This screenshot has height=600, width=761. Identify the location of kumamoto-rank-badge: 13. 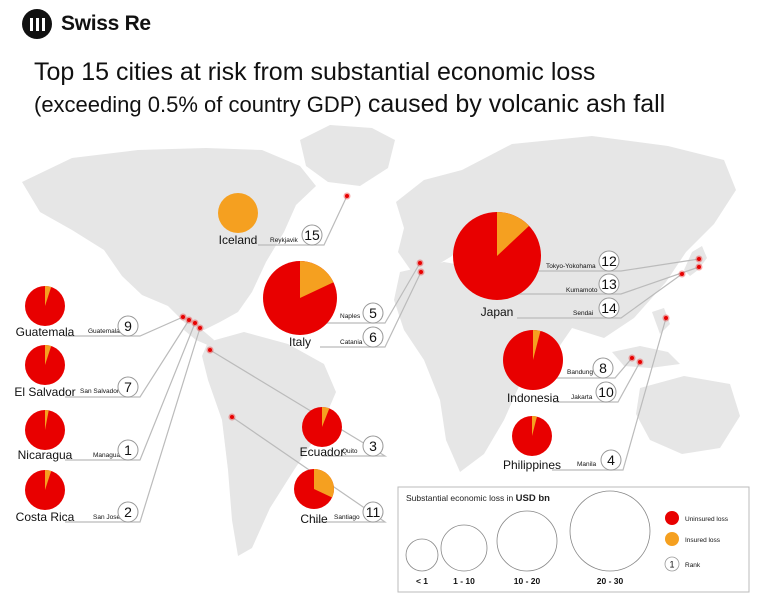
(609, 284).